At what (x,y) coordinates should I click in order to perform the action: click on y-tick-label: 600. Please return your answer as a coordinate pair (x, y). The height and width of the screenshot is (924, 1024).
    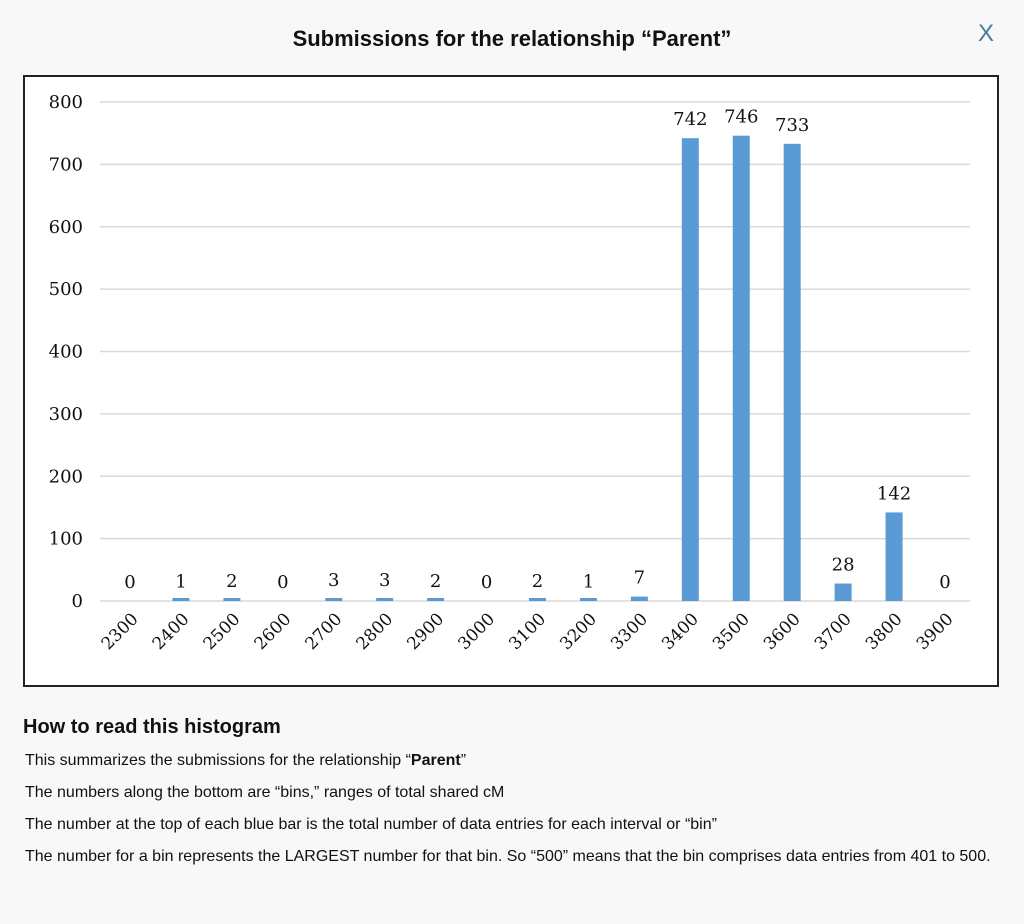
    Looking at the image, I should click on (66, 227).